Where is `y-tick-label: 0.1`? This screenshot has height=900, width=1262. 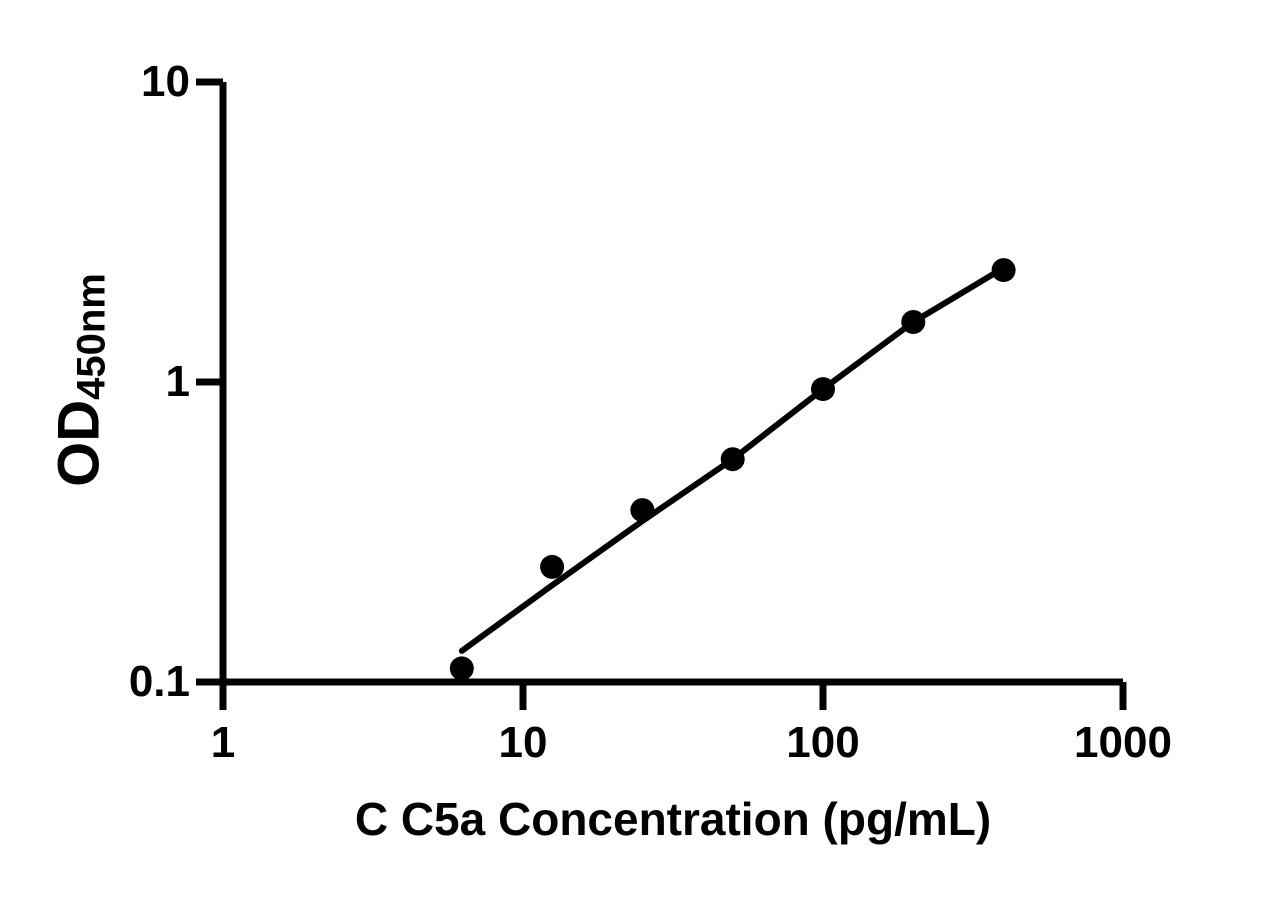 y-tick-label: 0.1 is located at coordinates (159, 681).